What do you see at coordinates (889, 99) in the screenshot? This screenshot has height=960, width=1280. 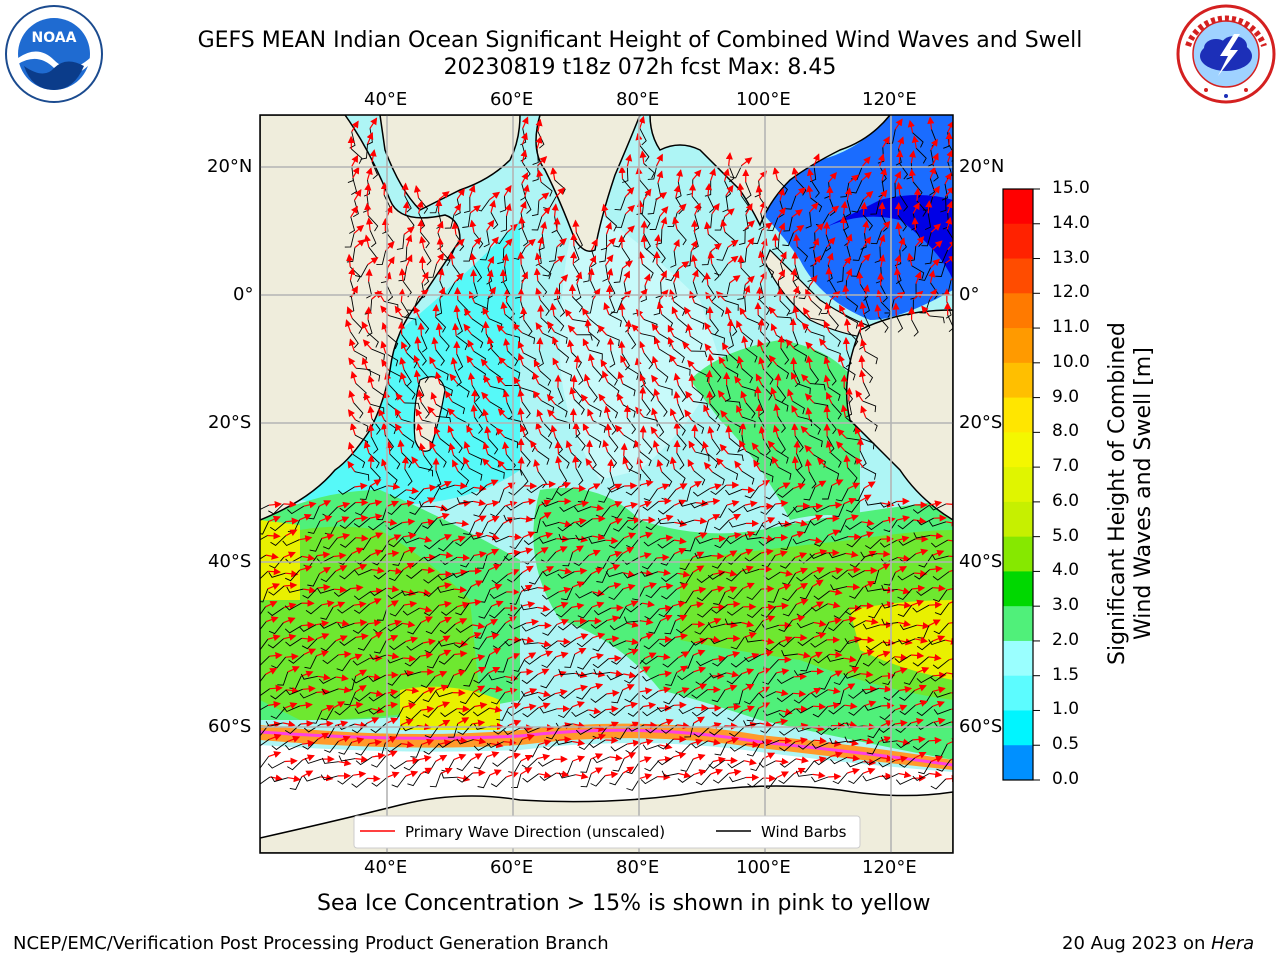 I see `top-tick-120e: 120°E` at bounding box center [889, 99].